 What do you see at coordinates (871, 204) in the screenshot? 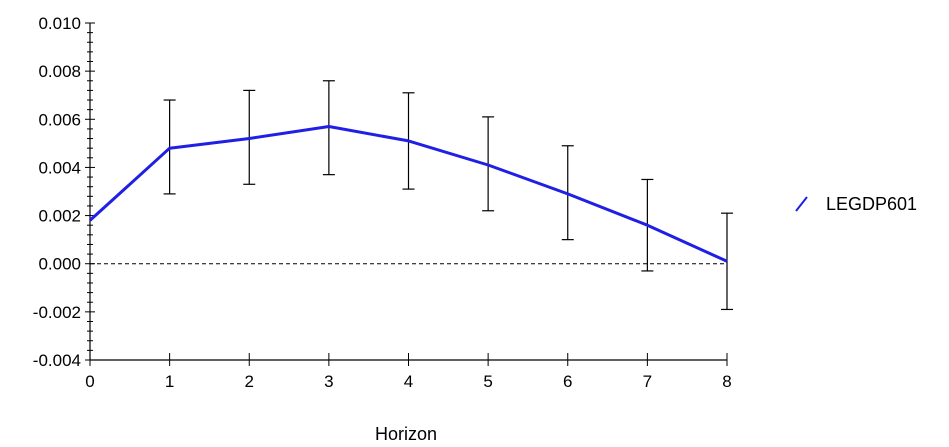
I see `legend-label-legdp601: LEGDP601` at bounding box center [871, 204].